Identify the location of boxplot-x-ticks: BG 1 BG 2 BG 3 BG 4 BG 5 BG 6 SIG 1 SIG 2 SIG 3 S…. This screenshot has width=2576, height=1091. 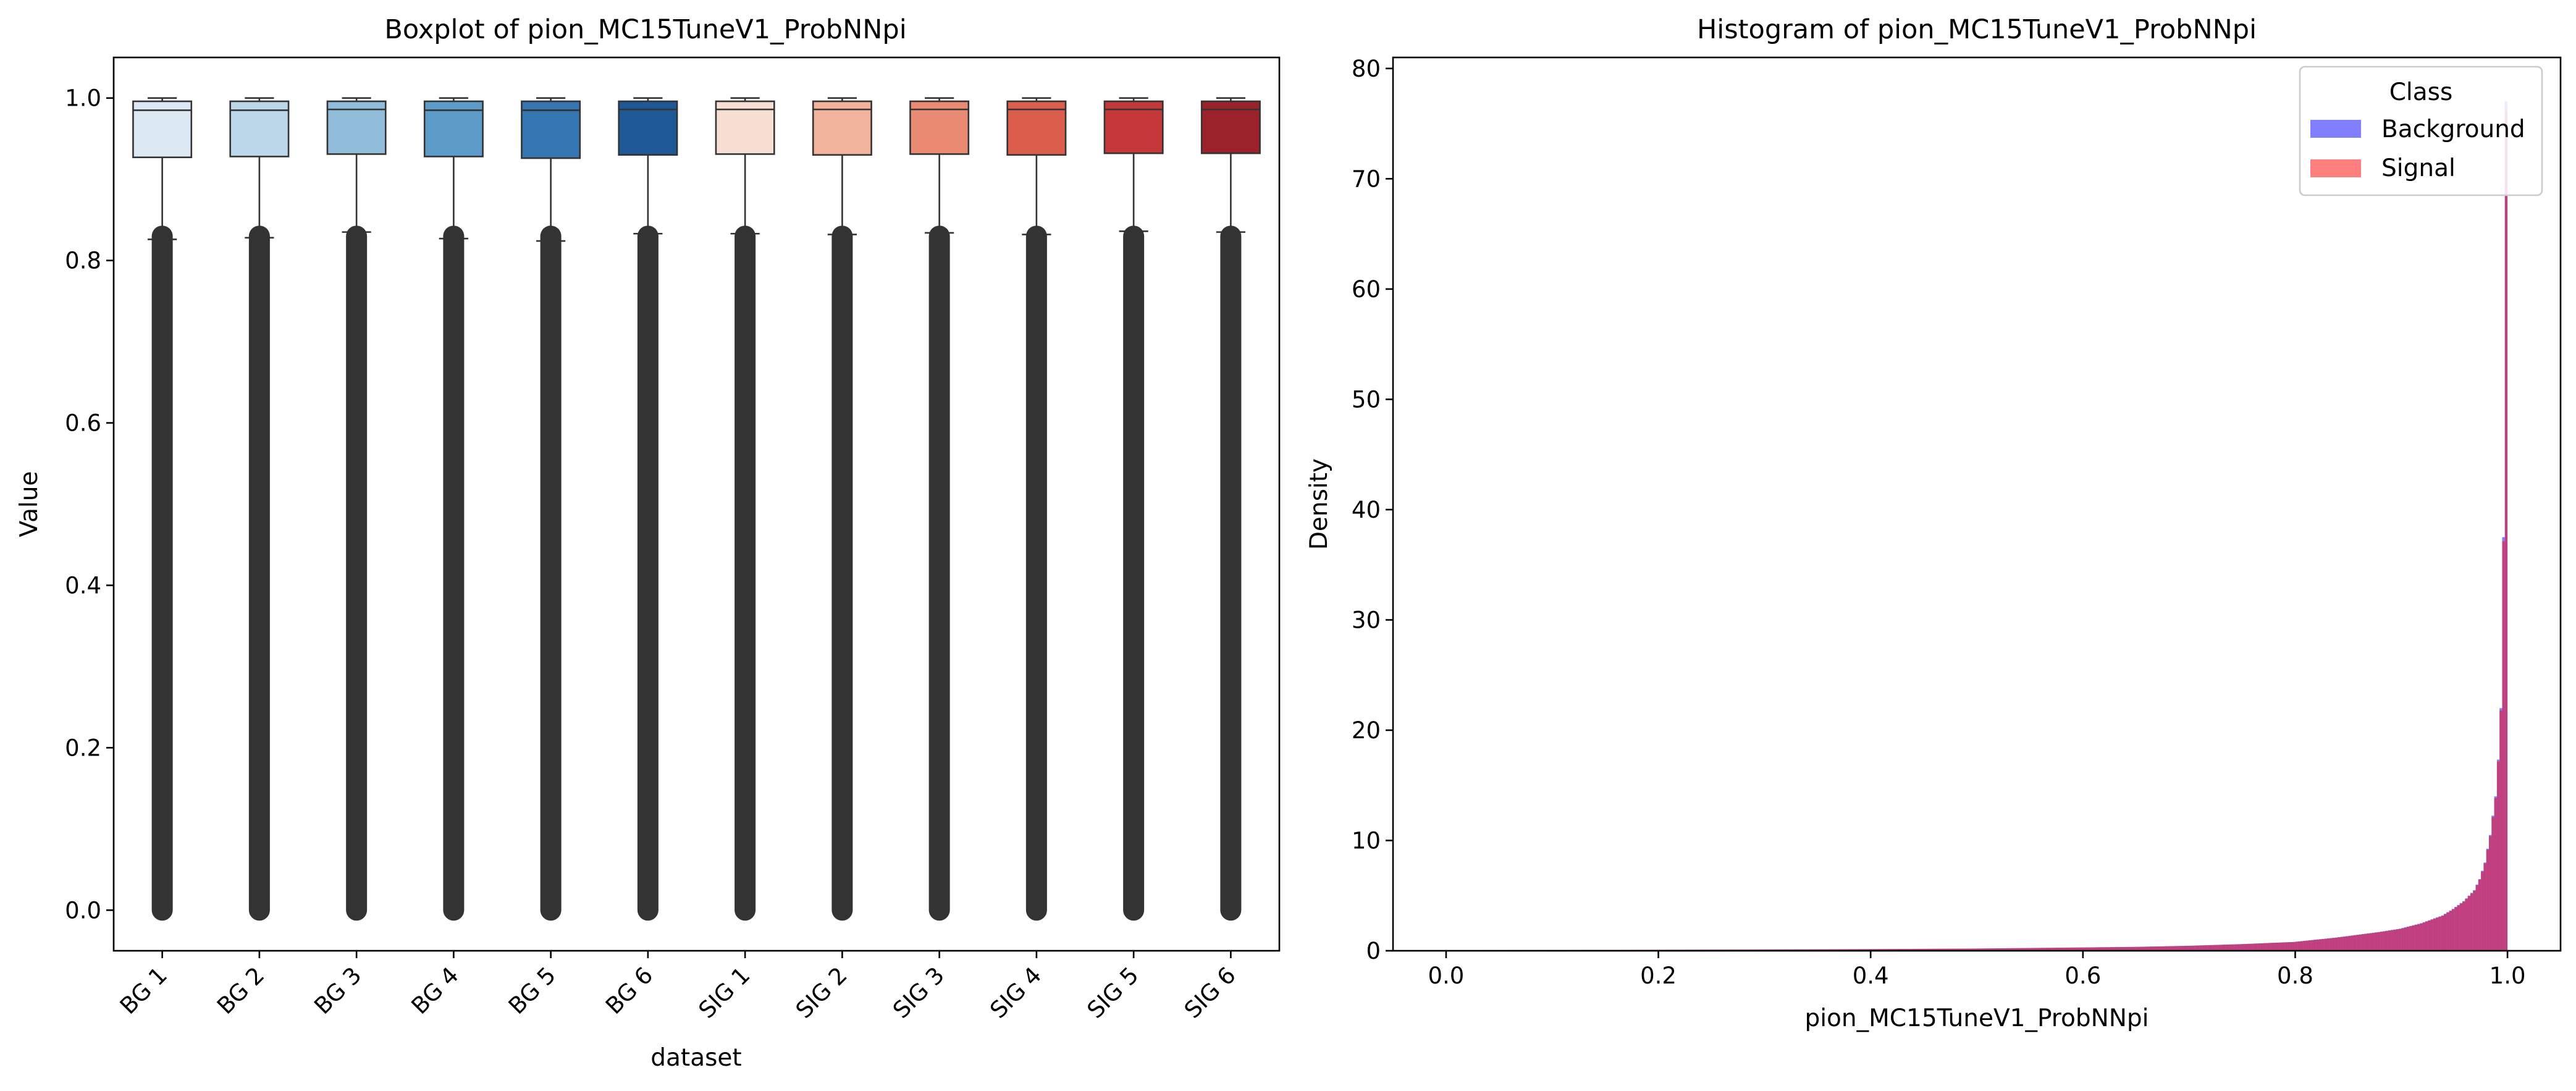
(678, 987).